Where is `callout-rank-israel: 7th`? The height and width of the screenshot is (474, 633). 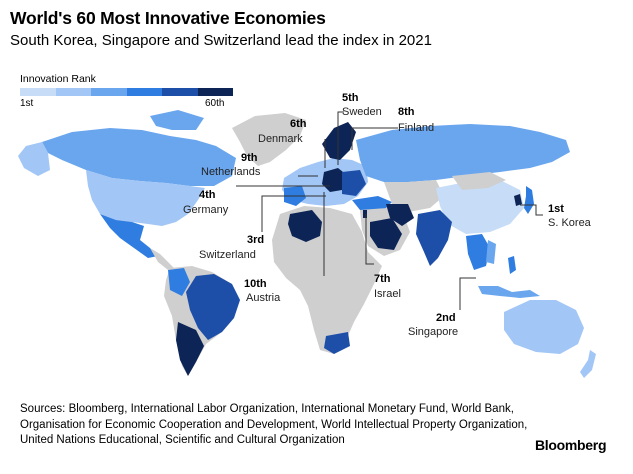 callout-rank-israel: 7th is located at coordinates (382, 279).